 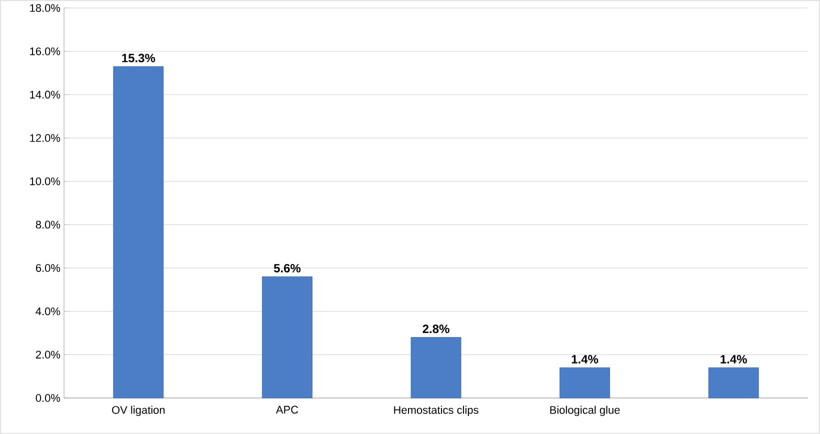 I want to click on x-tick-label: OV ligation, so click(x=138, y=411).